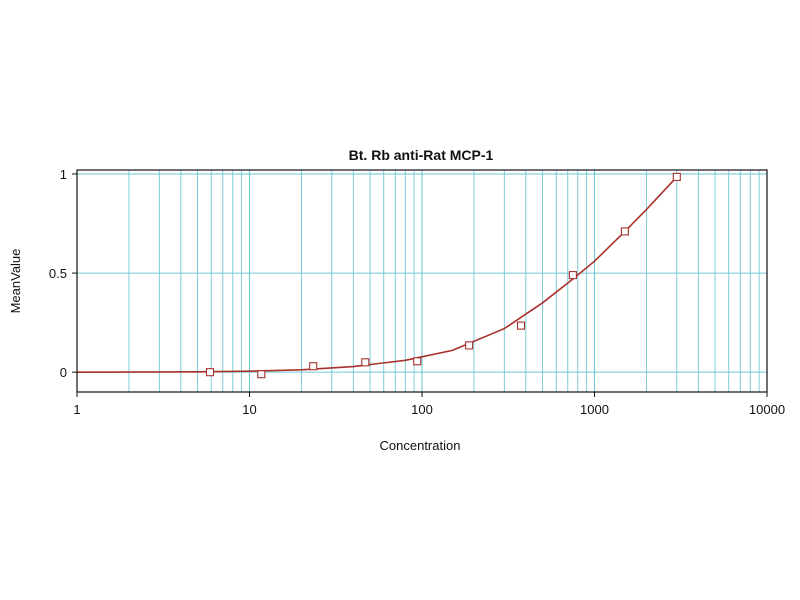 The width and height of the screenshot is (800, 600). What do you see at coordinates (767, 409) in the screenshot?
I see `x-tick-label: 10000` at bounding box center [767, 409].